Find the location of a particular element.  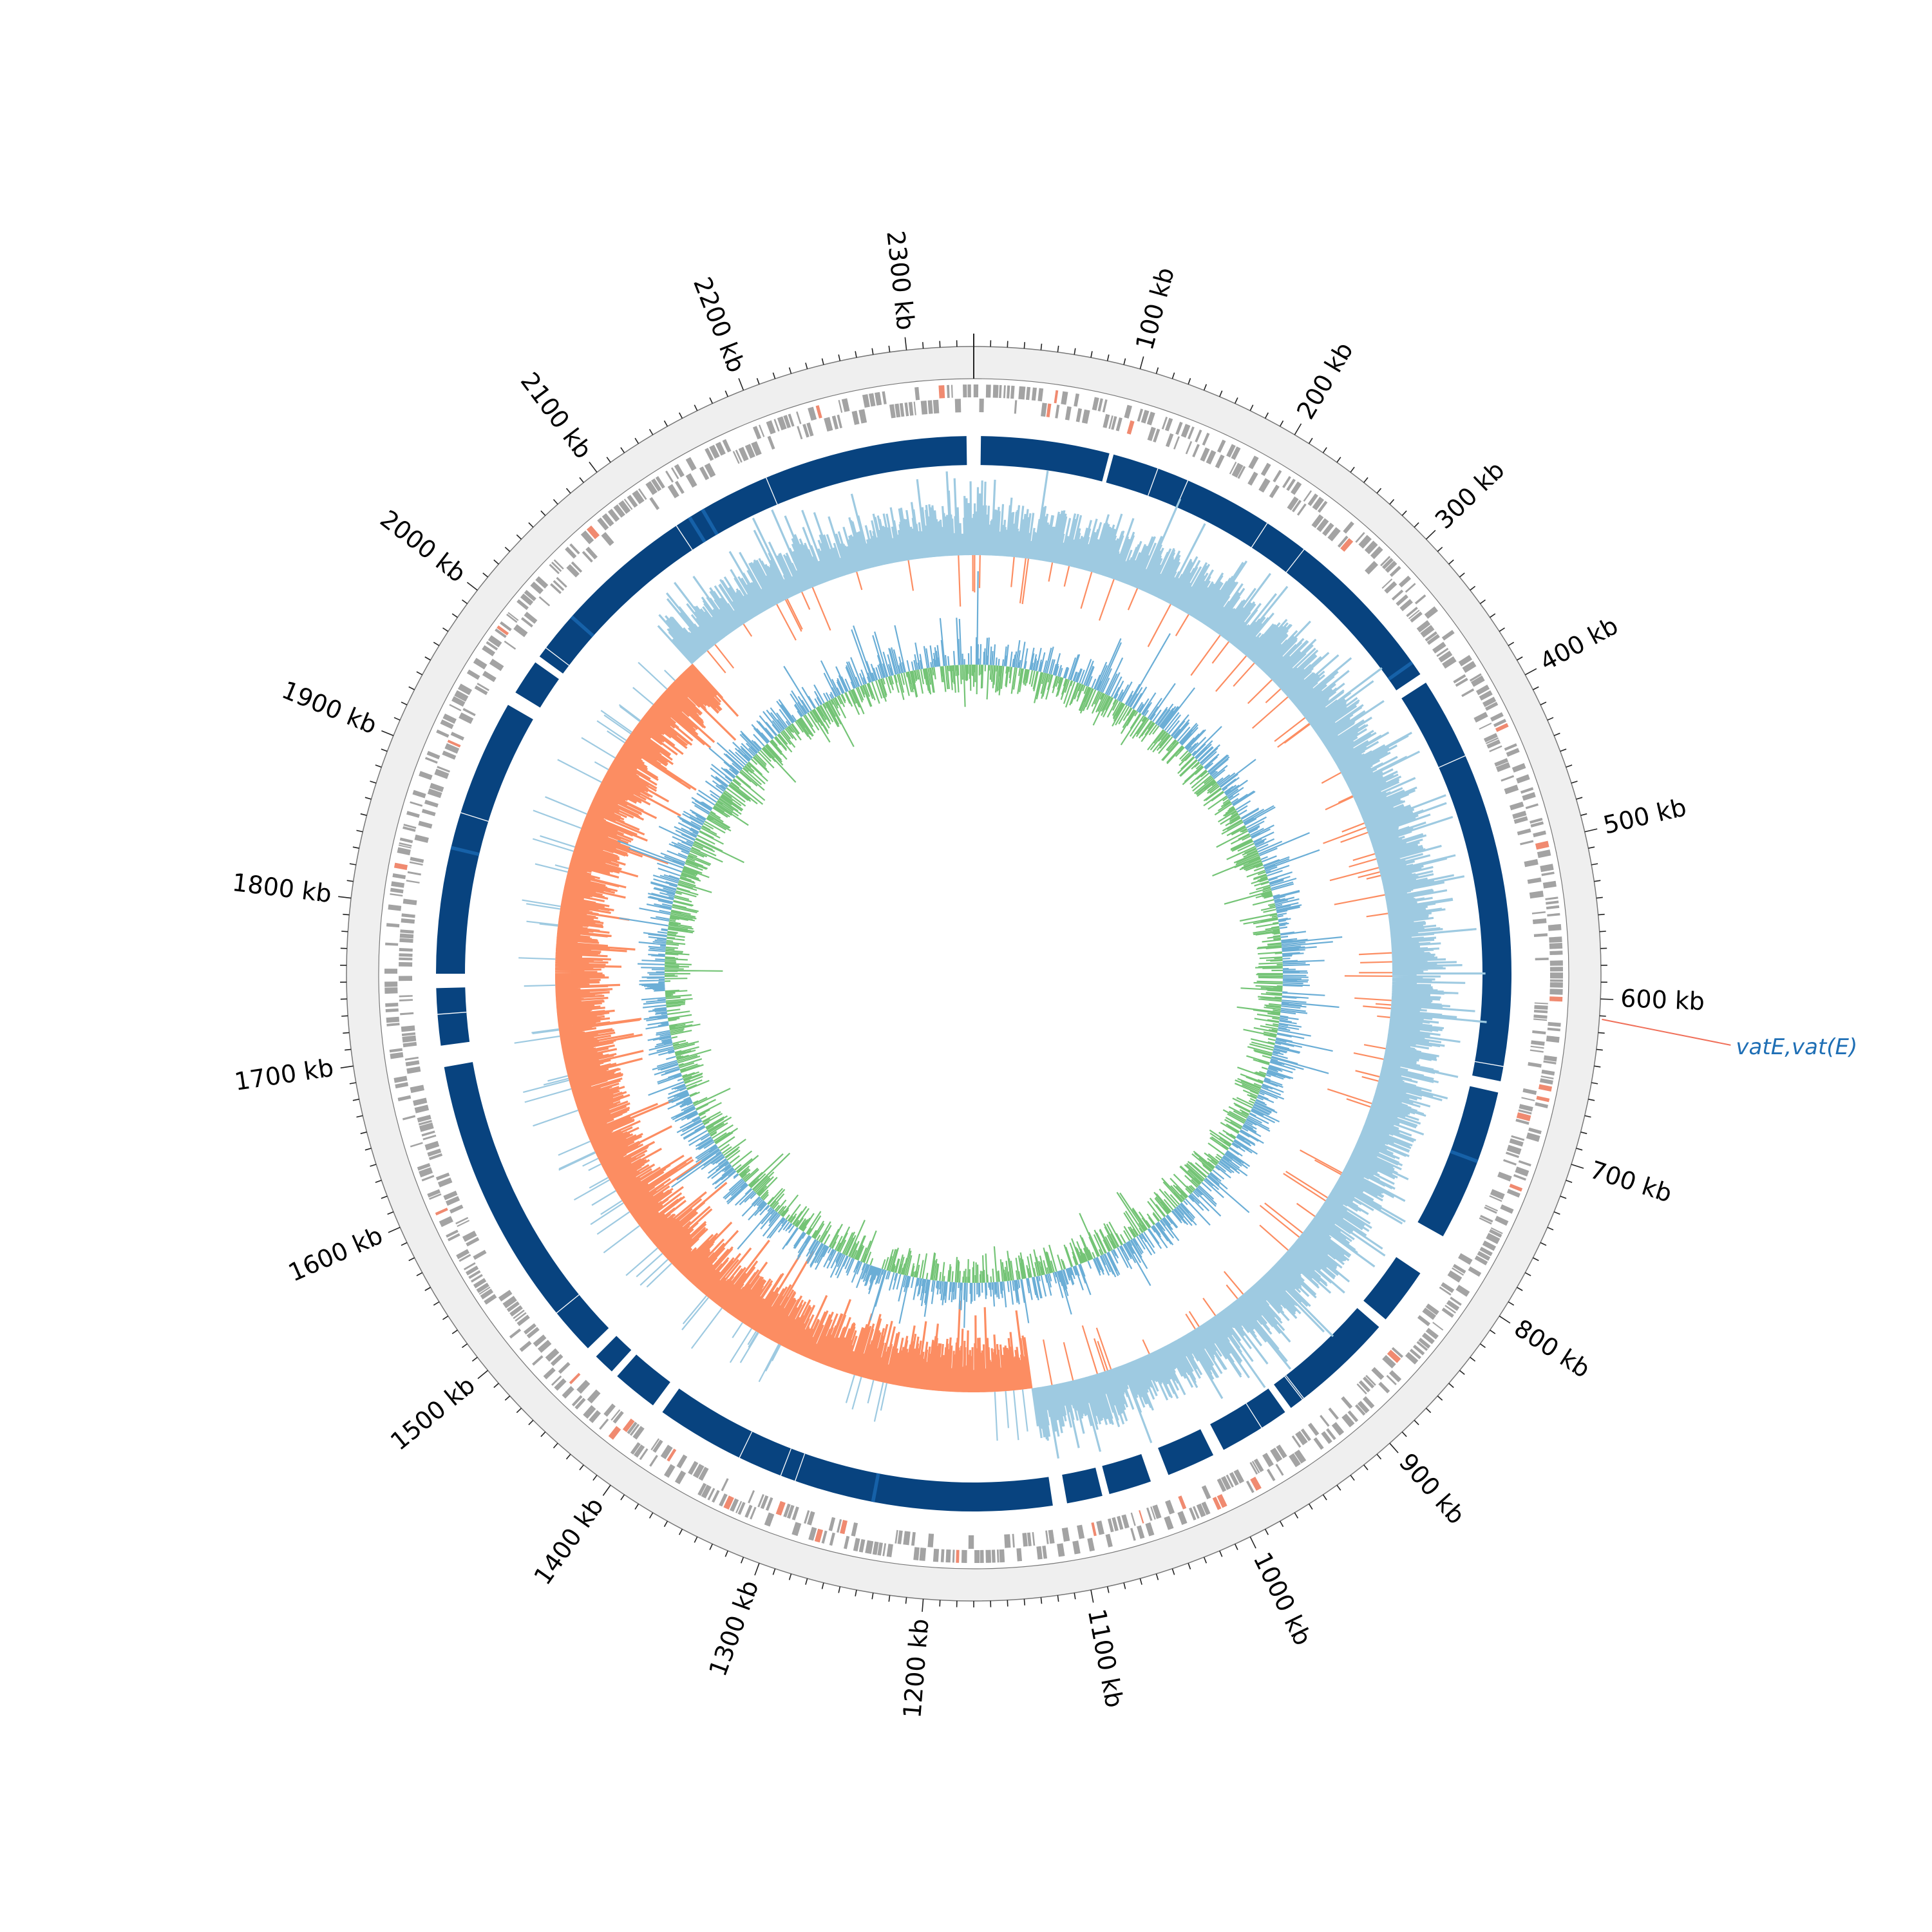

tick-label-group: 600 kb is located at coordinates (1663, 1000).